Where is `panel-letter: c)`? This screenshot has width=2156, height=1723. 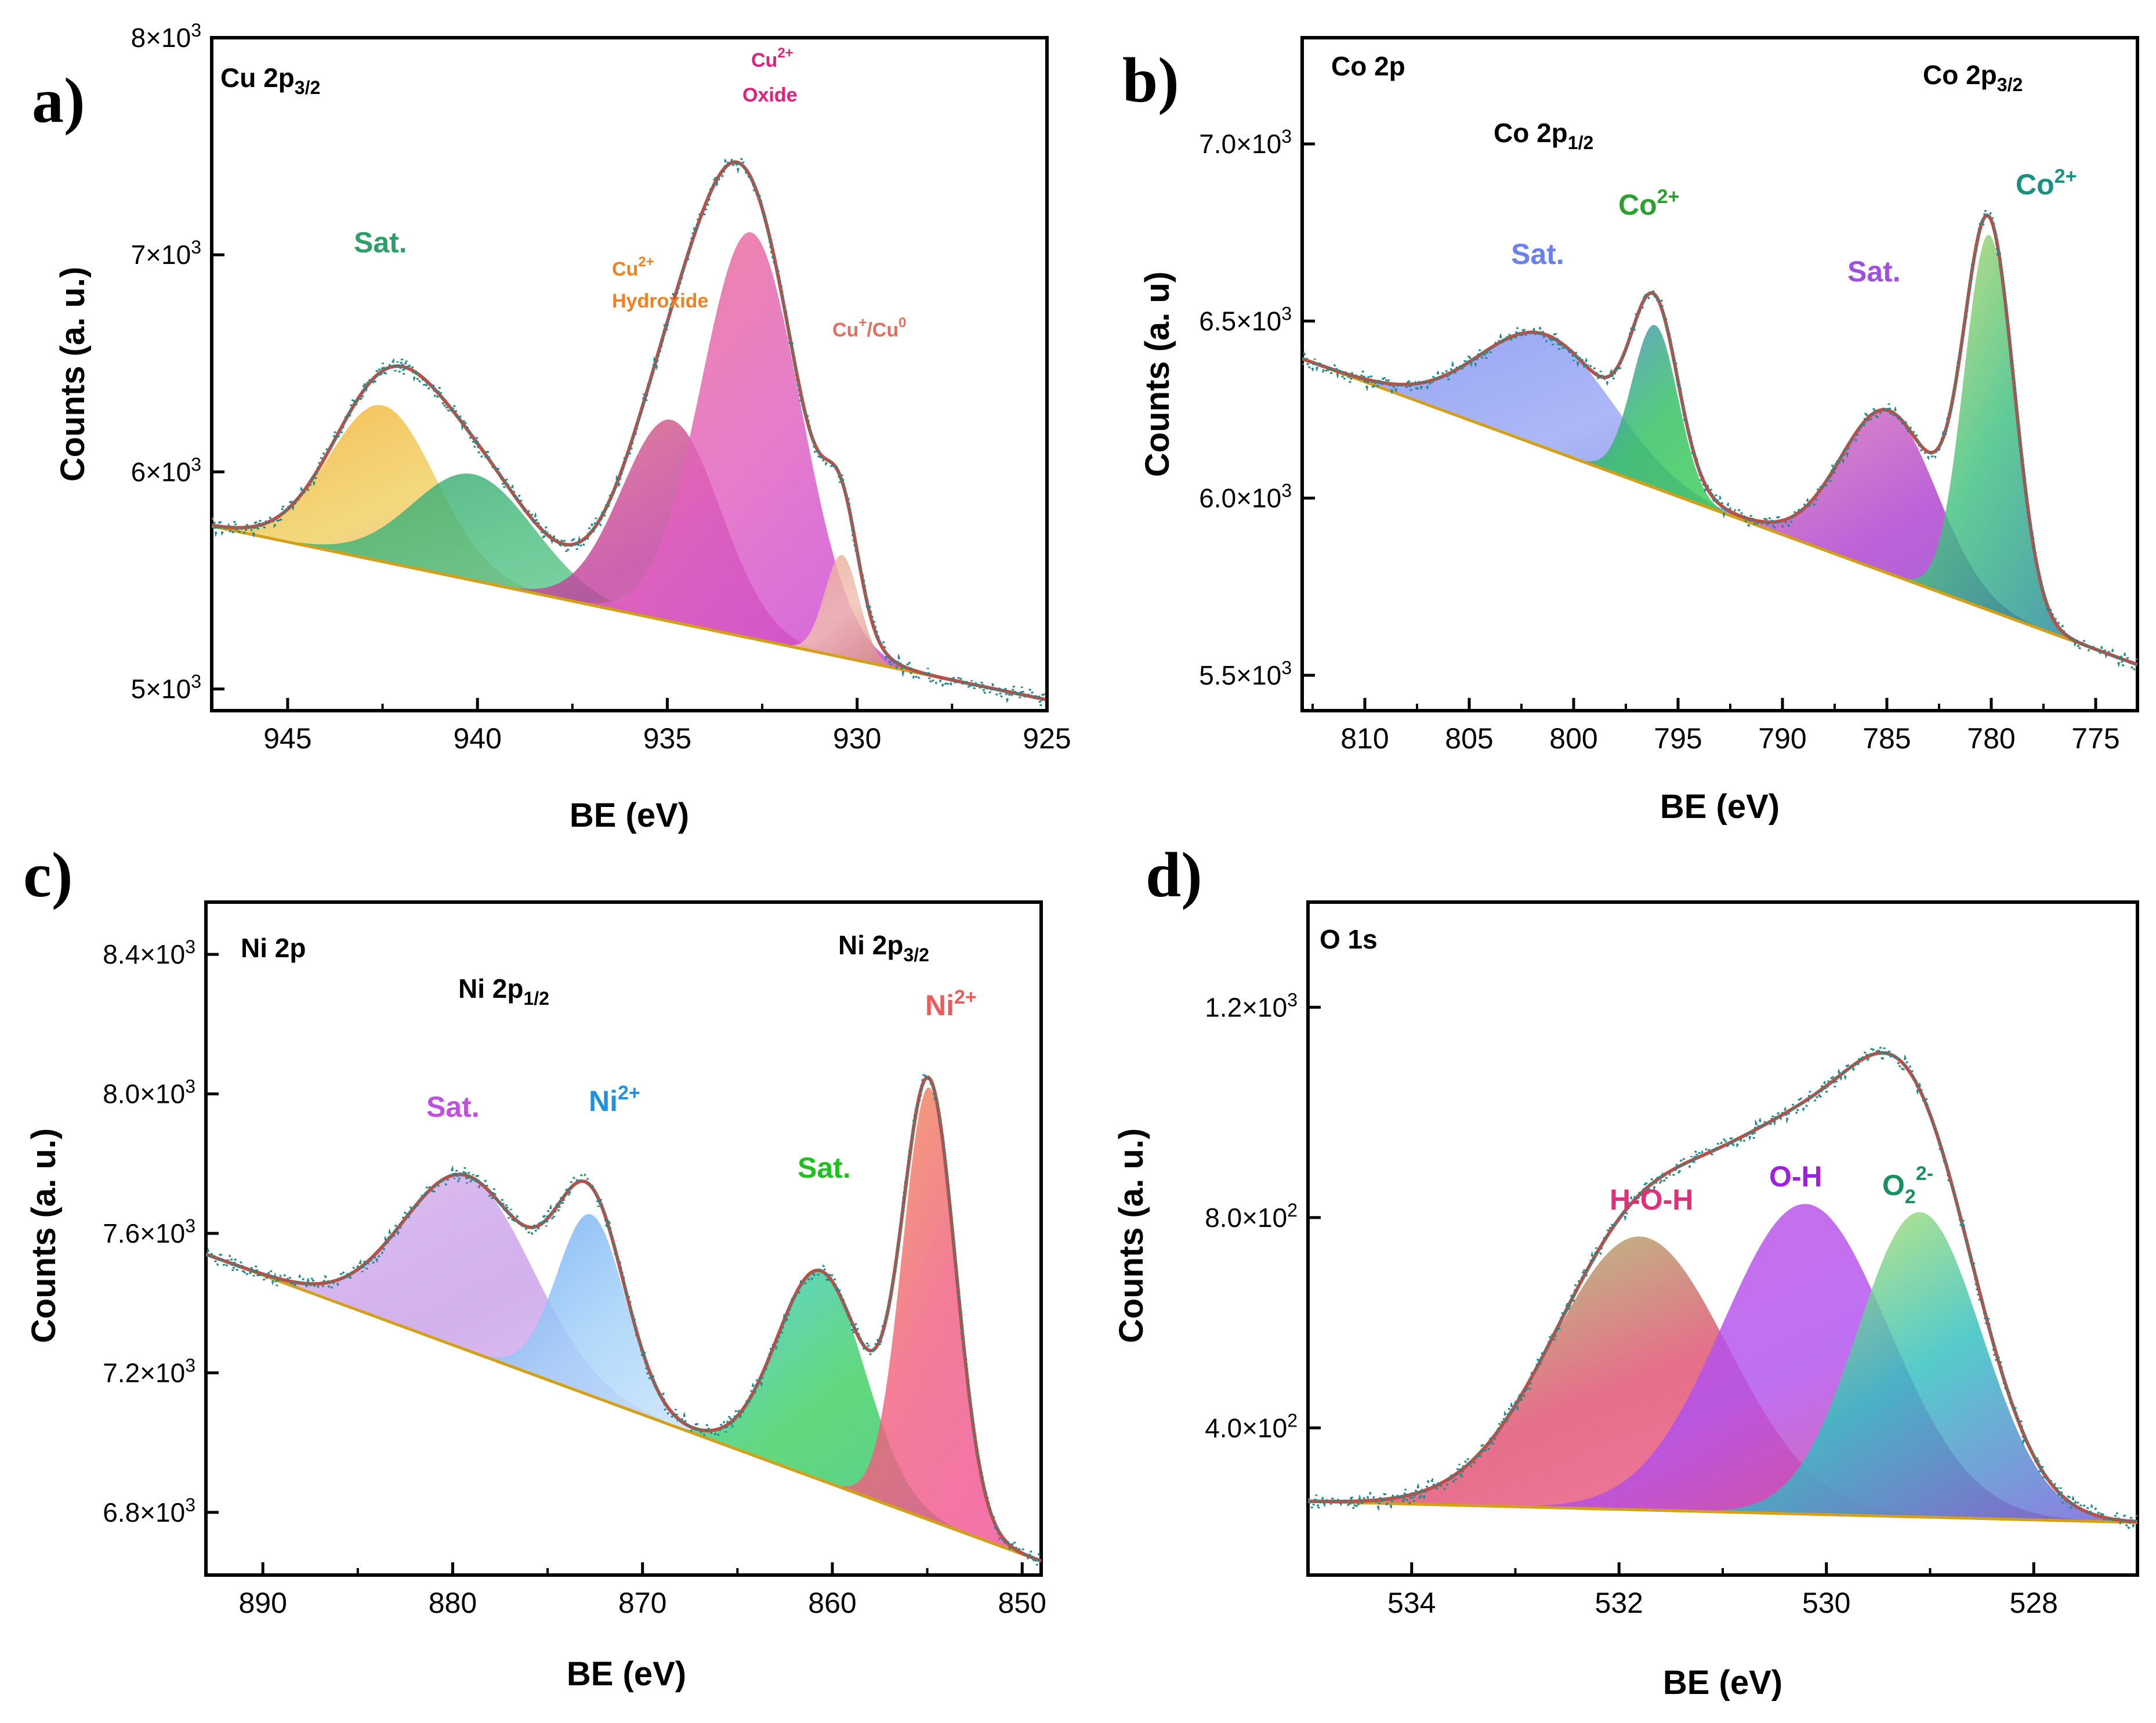
panel-letter: c) is located at coordinates (48, 874).